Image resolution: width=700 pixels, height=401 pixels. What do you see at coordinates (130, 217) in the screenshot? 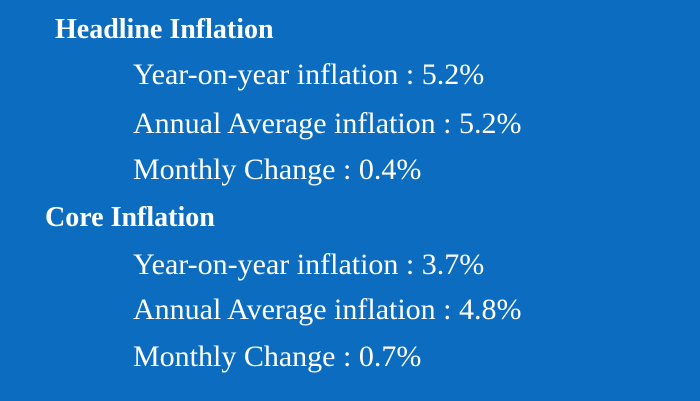
I see `section-title: Core Inflation` at bounding box center [130, 217].